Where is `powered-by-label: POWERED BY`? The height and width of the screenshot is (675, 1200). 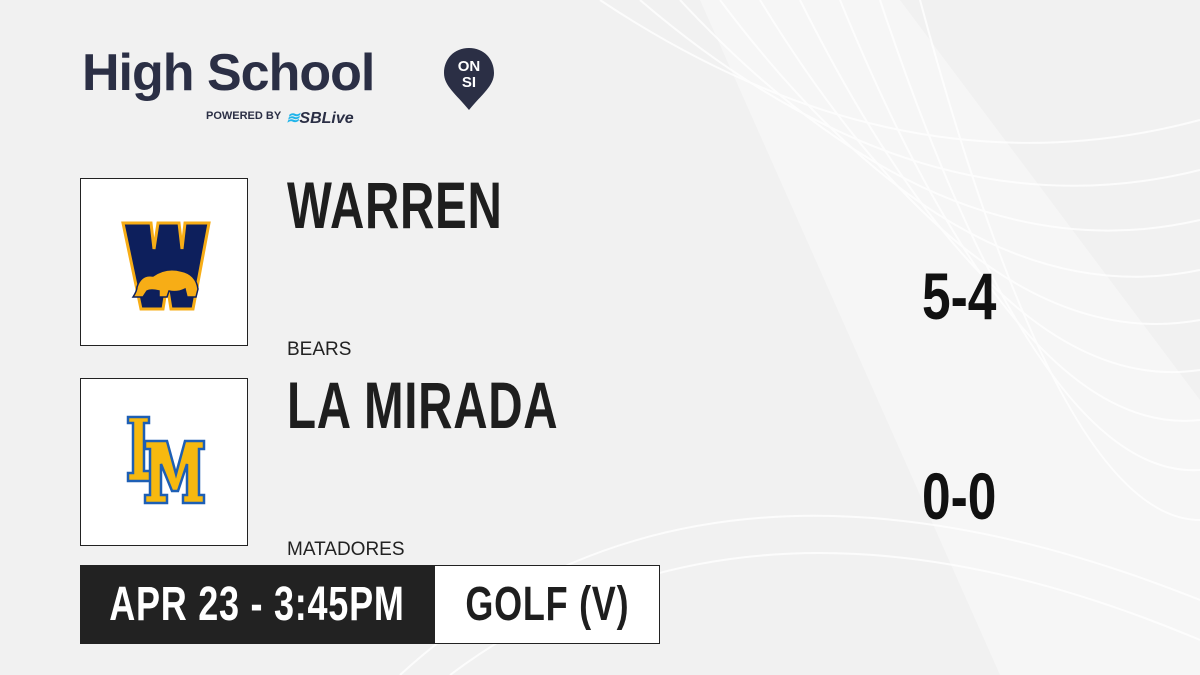
powered-by-label: POWERED BY is located at coordinates (244, 116).